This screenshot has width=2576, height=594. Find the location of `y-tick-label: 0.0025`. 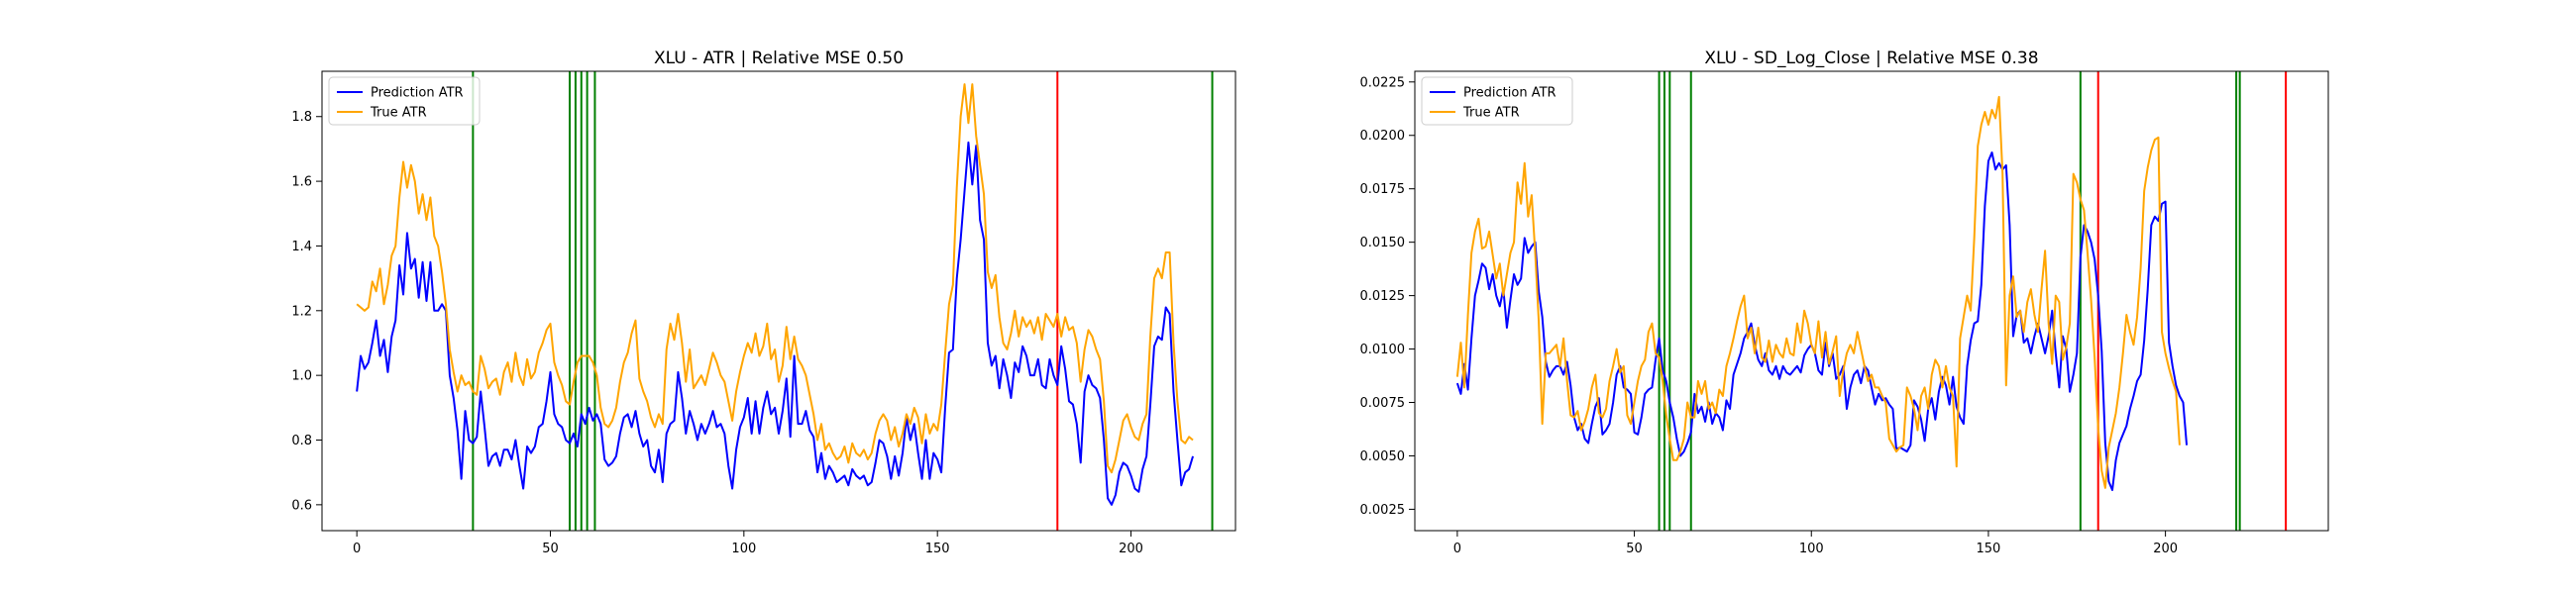

y-tick-label: 0.0025 is located at coordinates (1383, 511).